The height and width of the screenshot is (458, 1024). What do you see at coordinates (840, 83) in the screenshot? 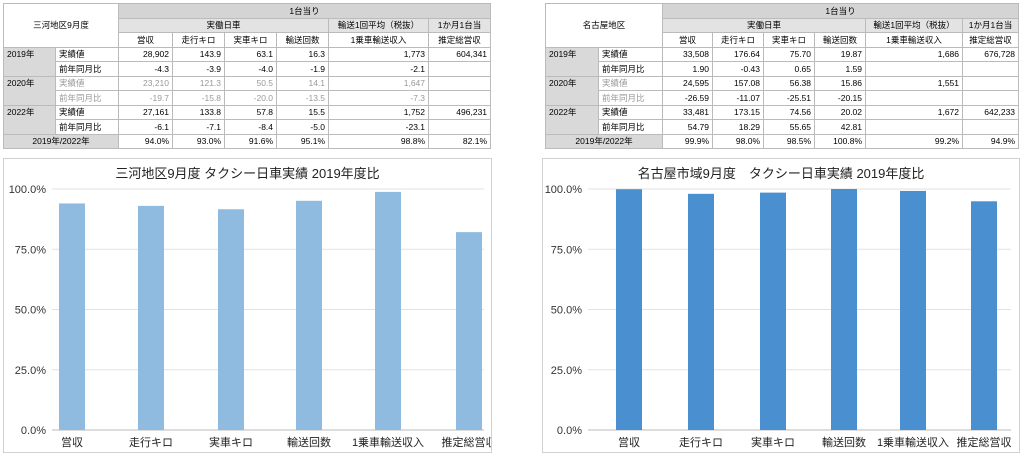
I see `value-cell: 15.86` at bounding box center [840, 83].